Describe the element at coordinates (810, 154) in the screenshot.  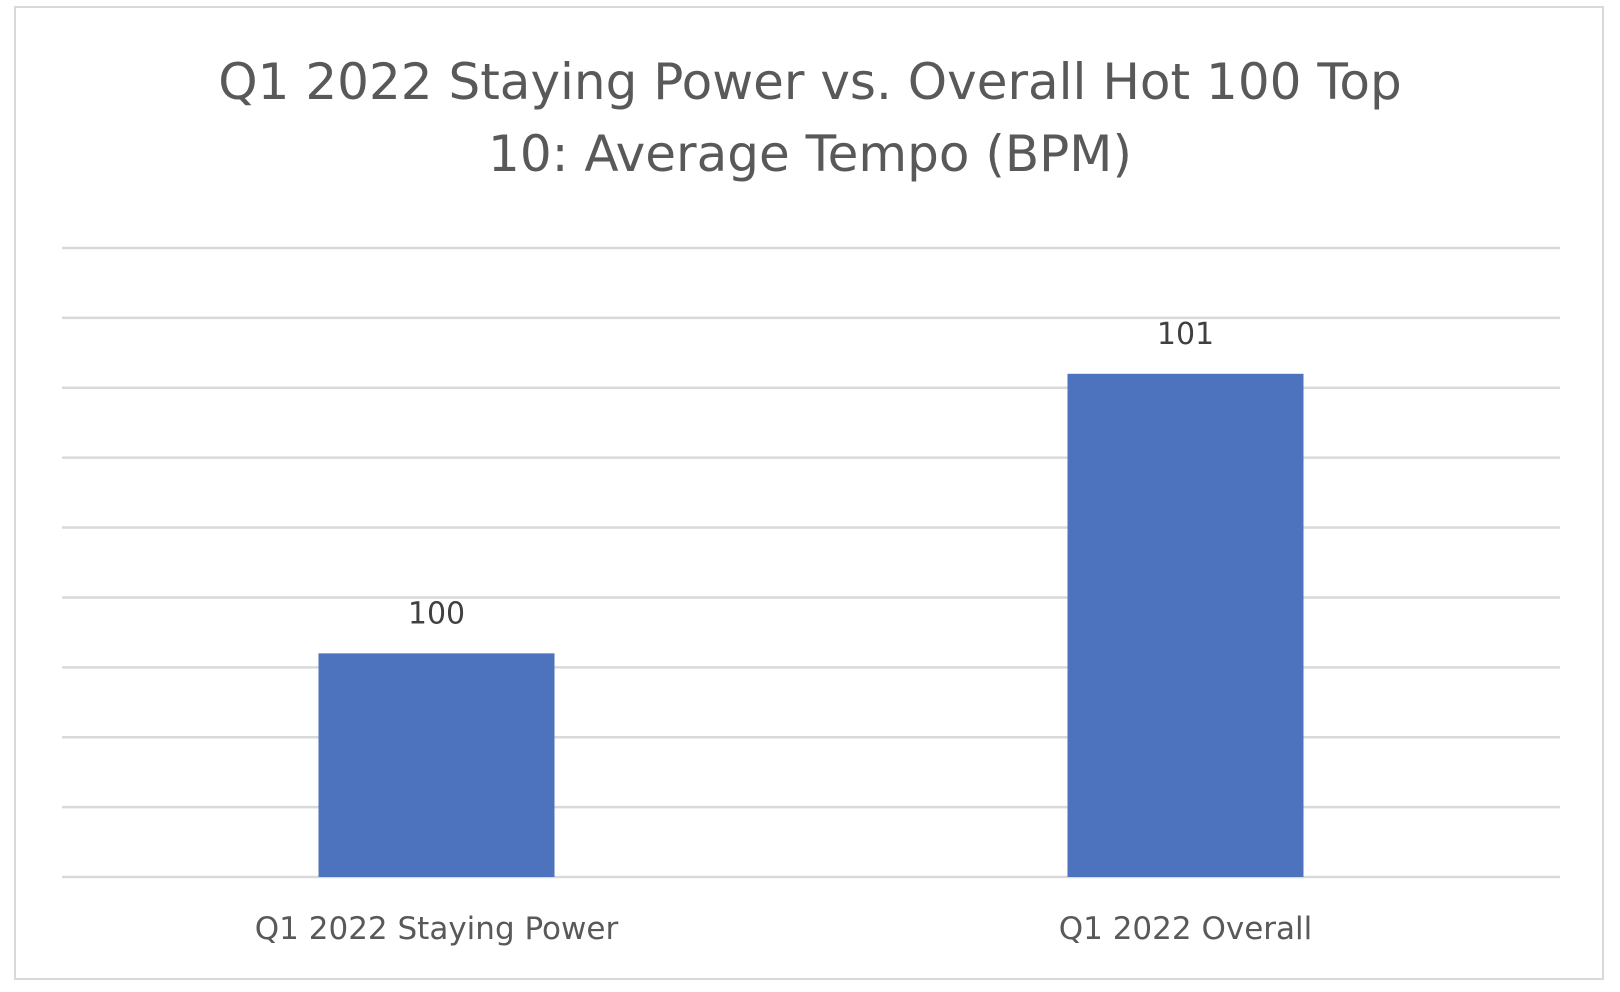
I see `chart-title-line-2: 10: Average Tempo (BPM)` at that location.